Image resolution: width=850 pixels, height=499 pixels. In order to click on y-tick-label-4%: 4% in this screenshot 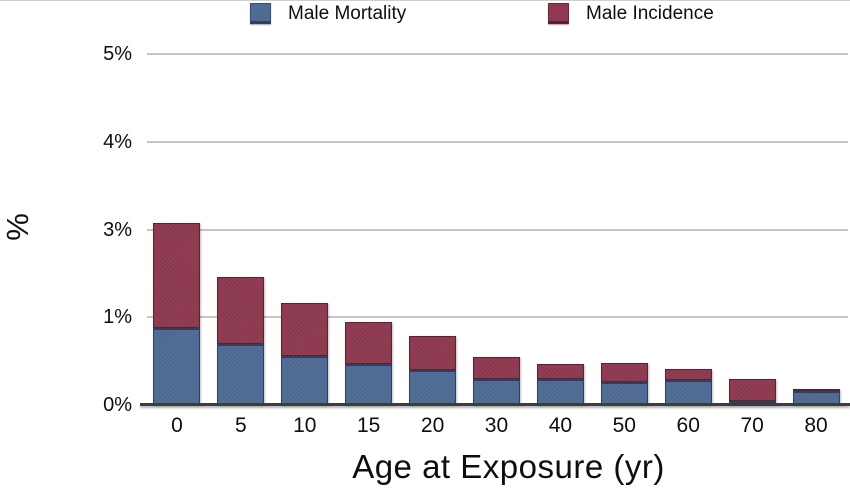, I will do `click(117, 141)`.